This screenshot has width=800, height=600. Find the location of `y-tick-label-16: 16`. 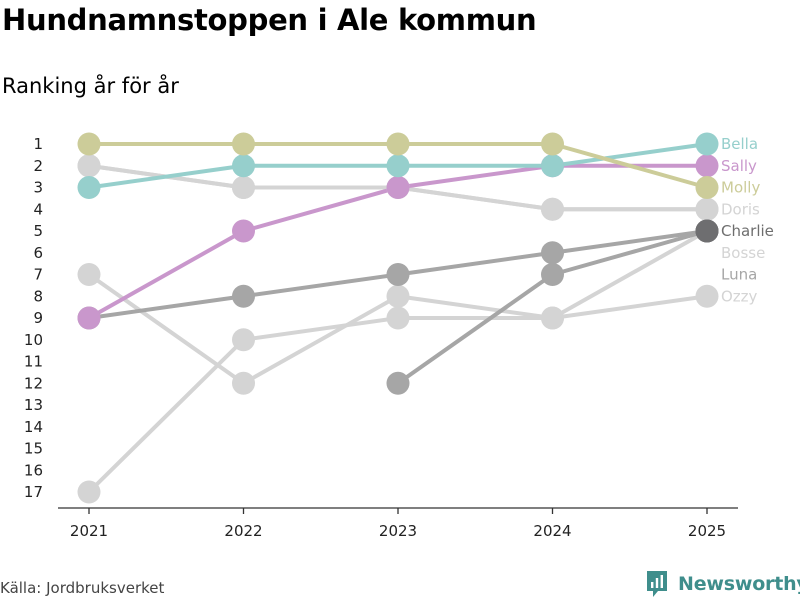

y-tick-label-16: 16 is located at coordinates (33, 470).